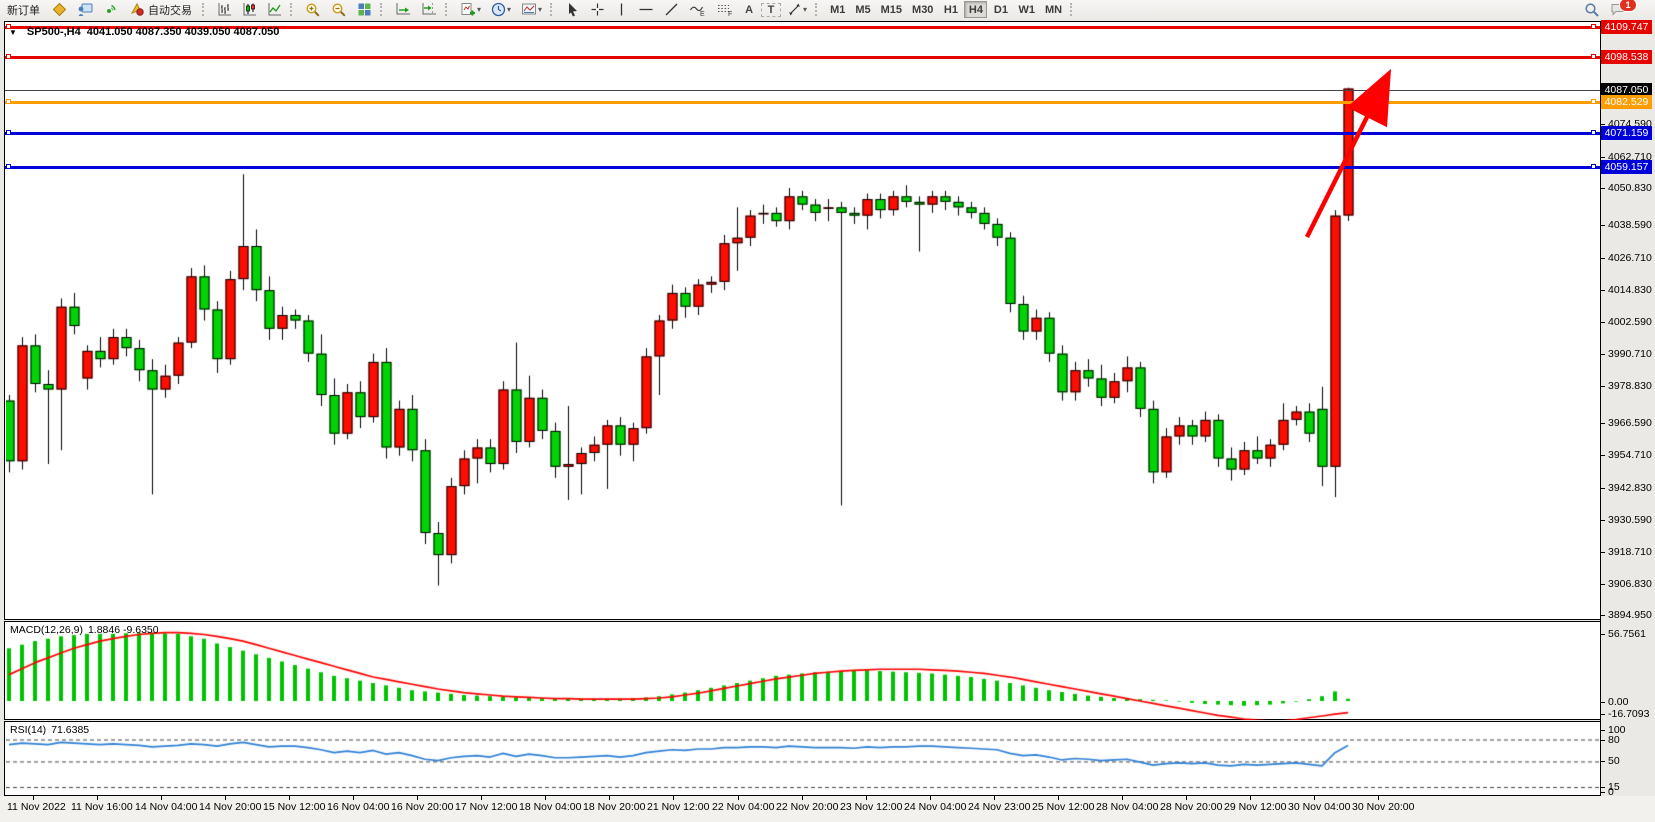 This screenshot has height=822, width=1655. What do you see at coordinates (1630, 455) in the screenshot?
I see `price-tick-label: 3954.710` at bounding box center [1630, 455].